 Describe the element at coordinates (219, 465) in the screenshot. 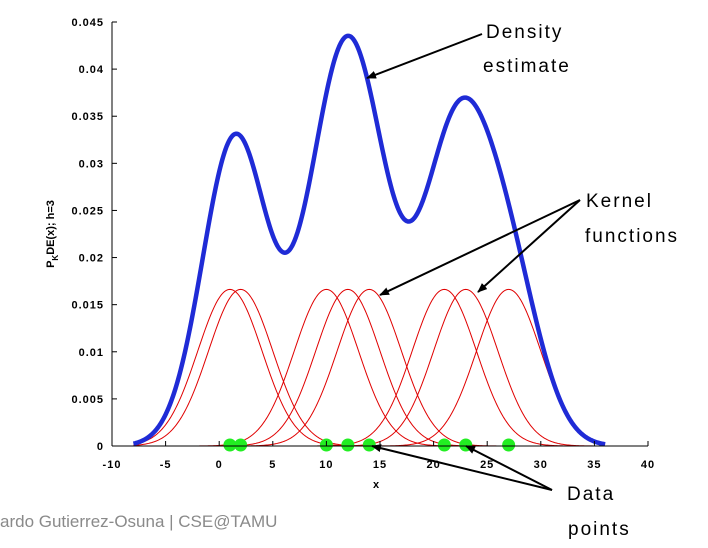

I see `x-tick-label: 0` at that location.